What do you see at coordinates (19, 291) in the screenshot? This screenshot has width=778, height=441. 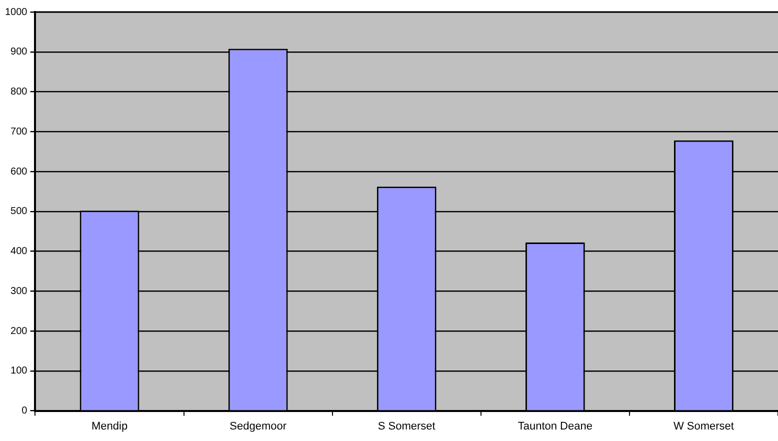 I see `y-tick-label: 300` at bounding box center [19, 291].